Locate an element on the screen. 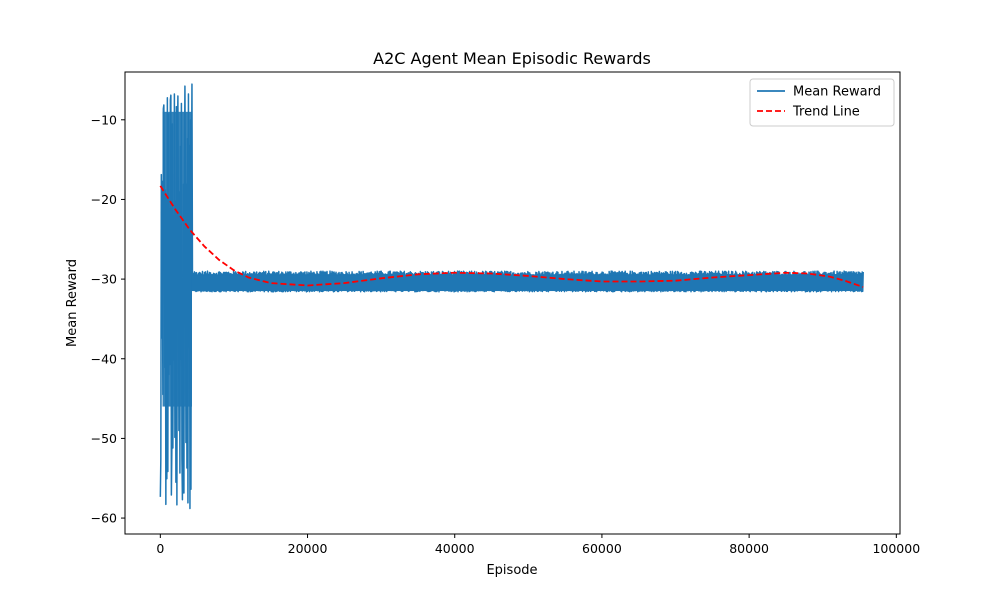  legend-label-mean-reward: Mean Reward is located at coordinates (837, 92).